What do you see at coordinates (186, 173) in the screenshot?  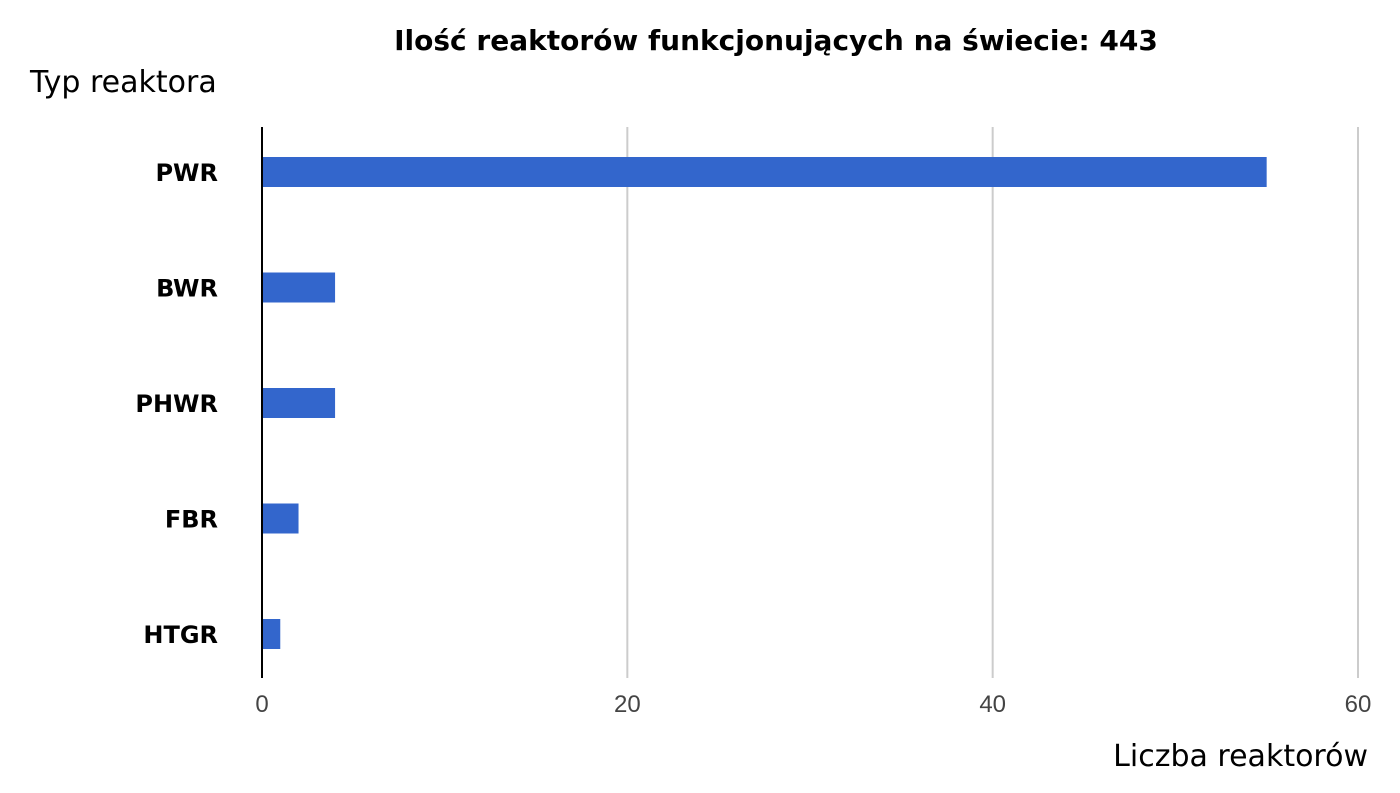 I see `category-label-pwr: PWR` at bounding box center [186, 173].